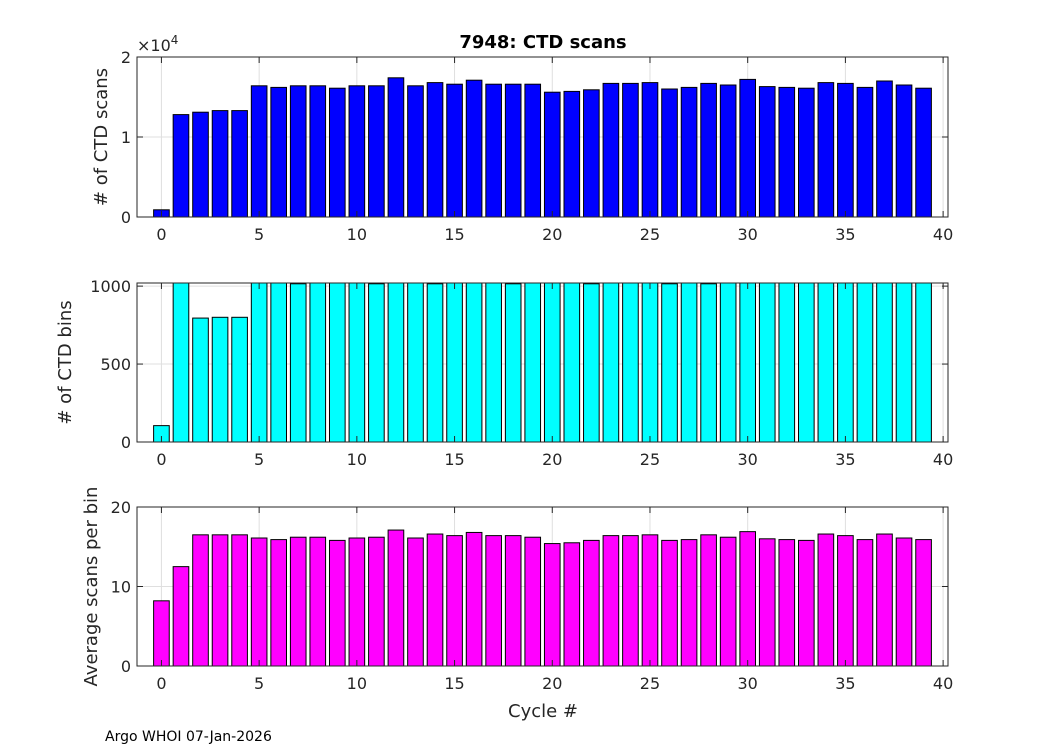 This screenshot has width=1050, height=750. I want to click on y-tick-label: 10, so click(121, 587).